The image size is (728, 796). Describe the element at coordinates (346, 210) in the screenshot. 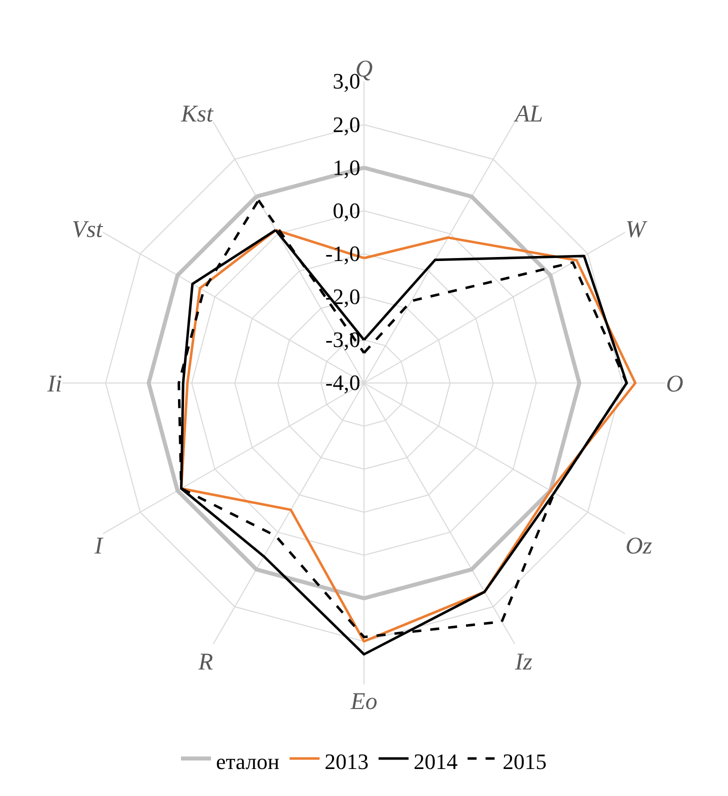

I see `y-tick-label: 0,0` at that location.